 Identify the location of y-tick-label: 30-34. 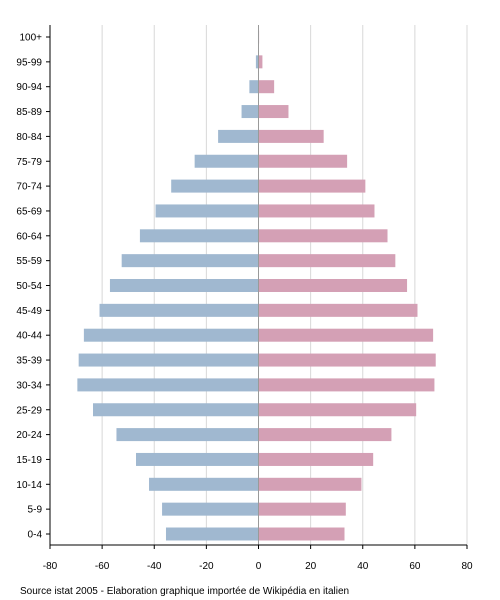
(29, 385).